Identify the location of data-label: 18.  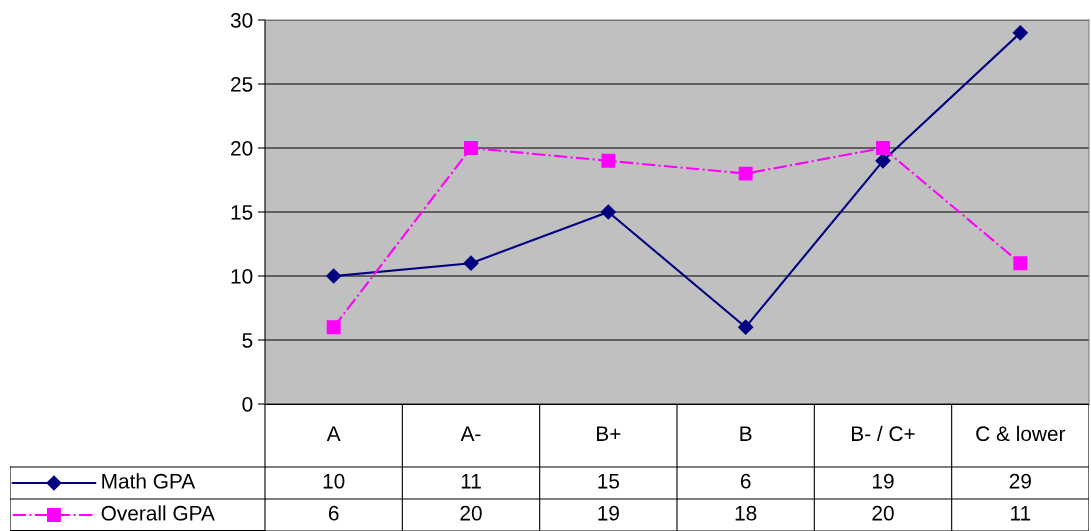
(746, 513).